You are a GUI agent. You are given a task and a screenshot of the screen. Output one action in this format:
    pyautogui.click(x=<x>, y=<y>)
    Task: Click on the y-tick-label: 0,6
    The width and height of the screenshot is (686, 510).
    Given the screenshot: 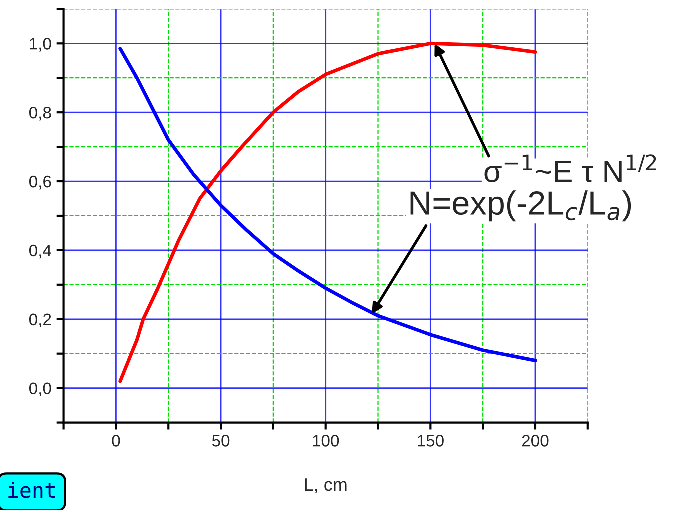 What is the action you would take?
    pyautogui.click(x=40, y=183)
    